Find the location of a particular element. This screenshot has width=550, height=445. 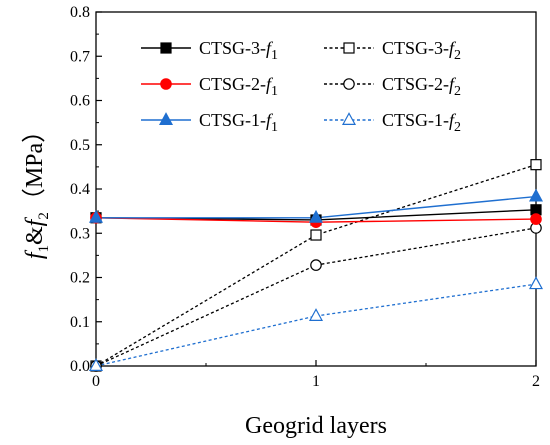

y-title-f1-base: f is located at coordinates (35, 254).